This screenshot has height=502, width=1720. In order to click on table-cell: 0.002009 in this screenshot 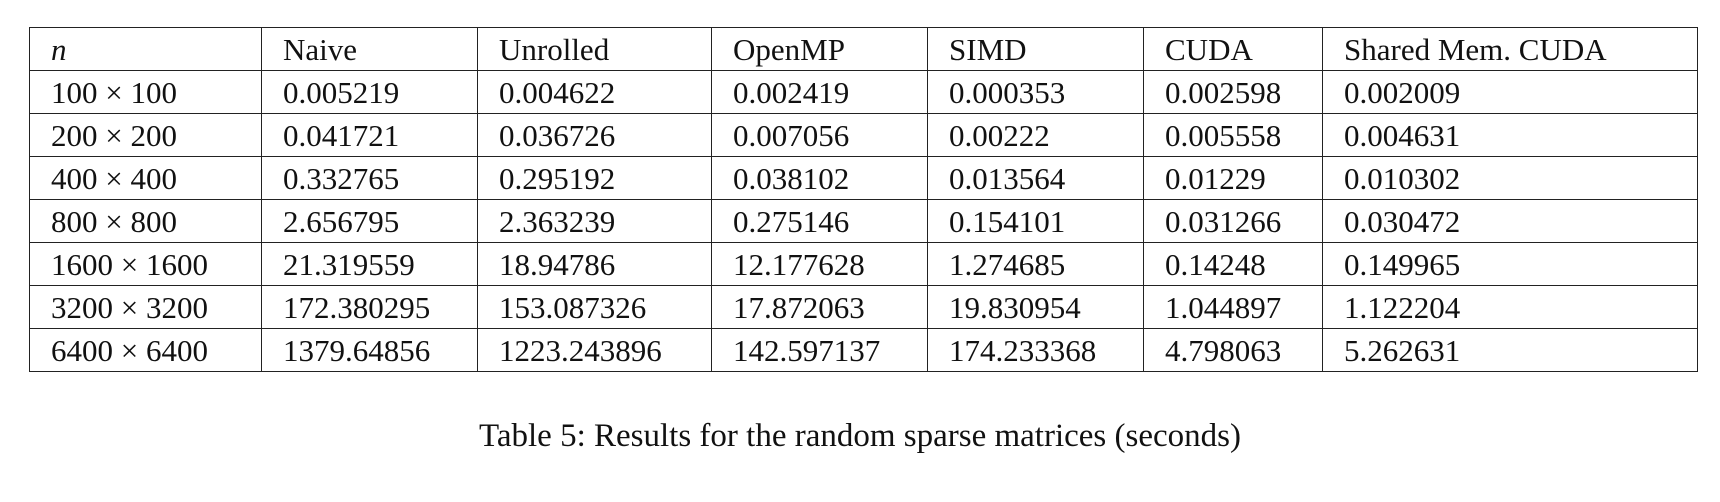, I will do `click(1510, 92)`.